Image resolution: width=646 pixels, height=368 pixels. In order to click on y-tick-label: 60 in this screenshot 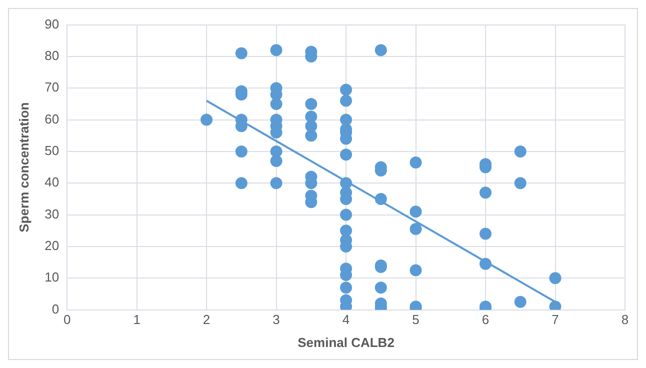, I will do `click(52, 118)`.